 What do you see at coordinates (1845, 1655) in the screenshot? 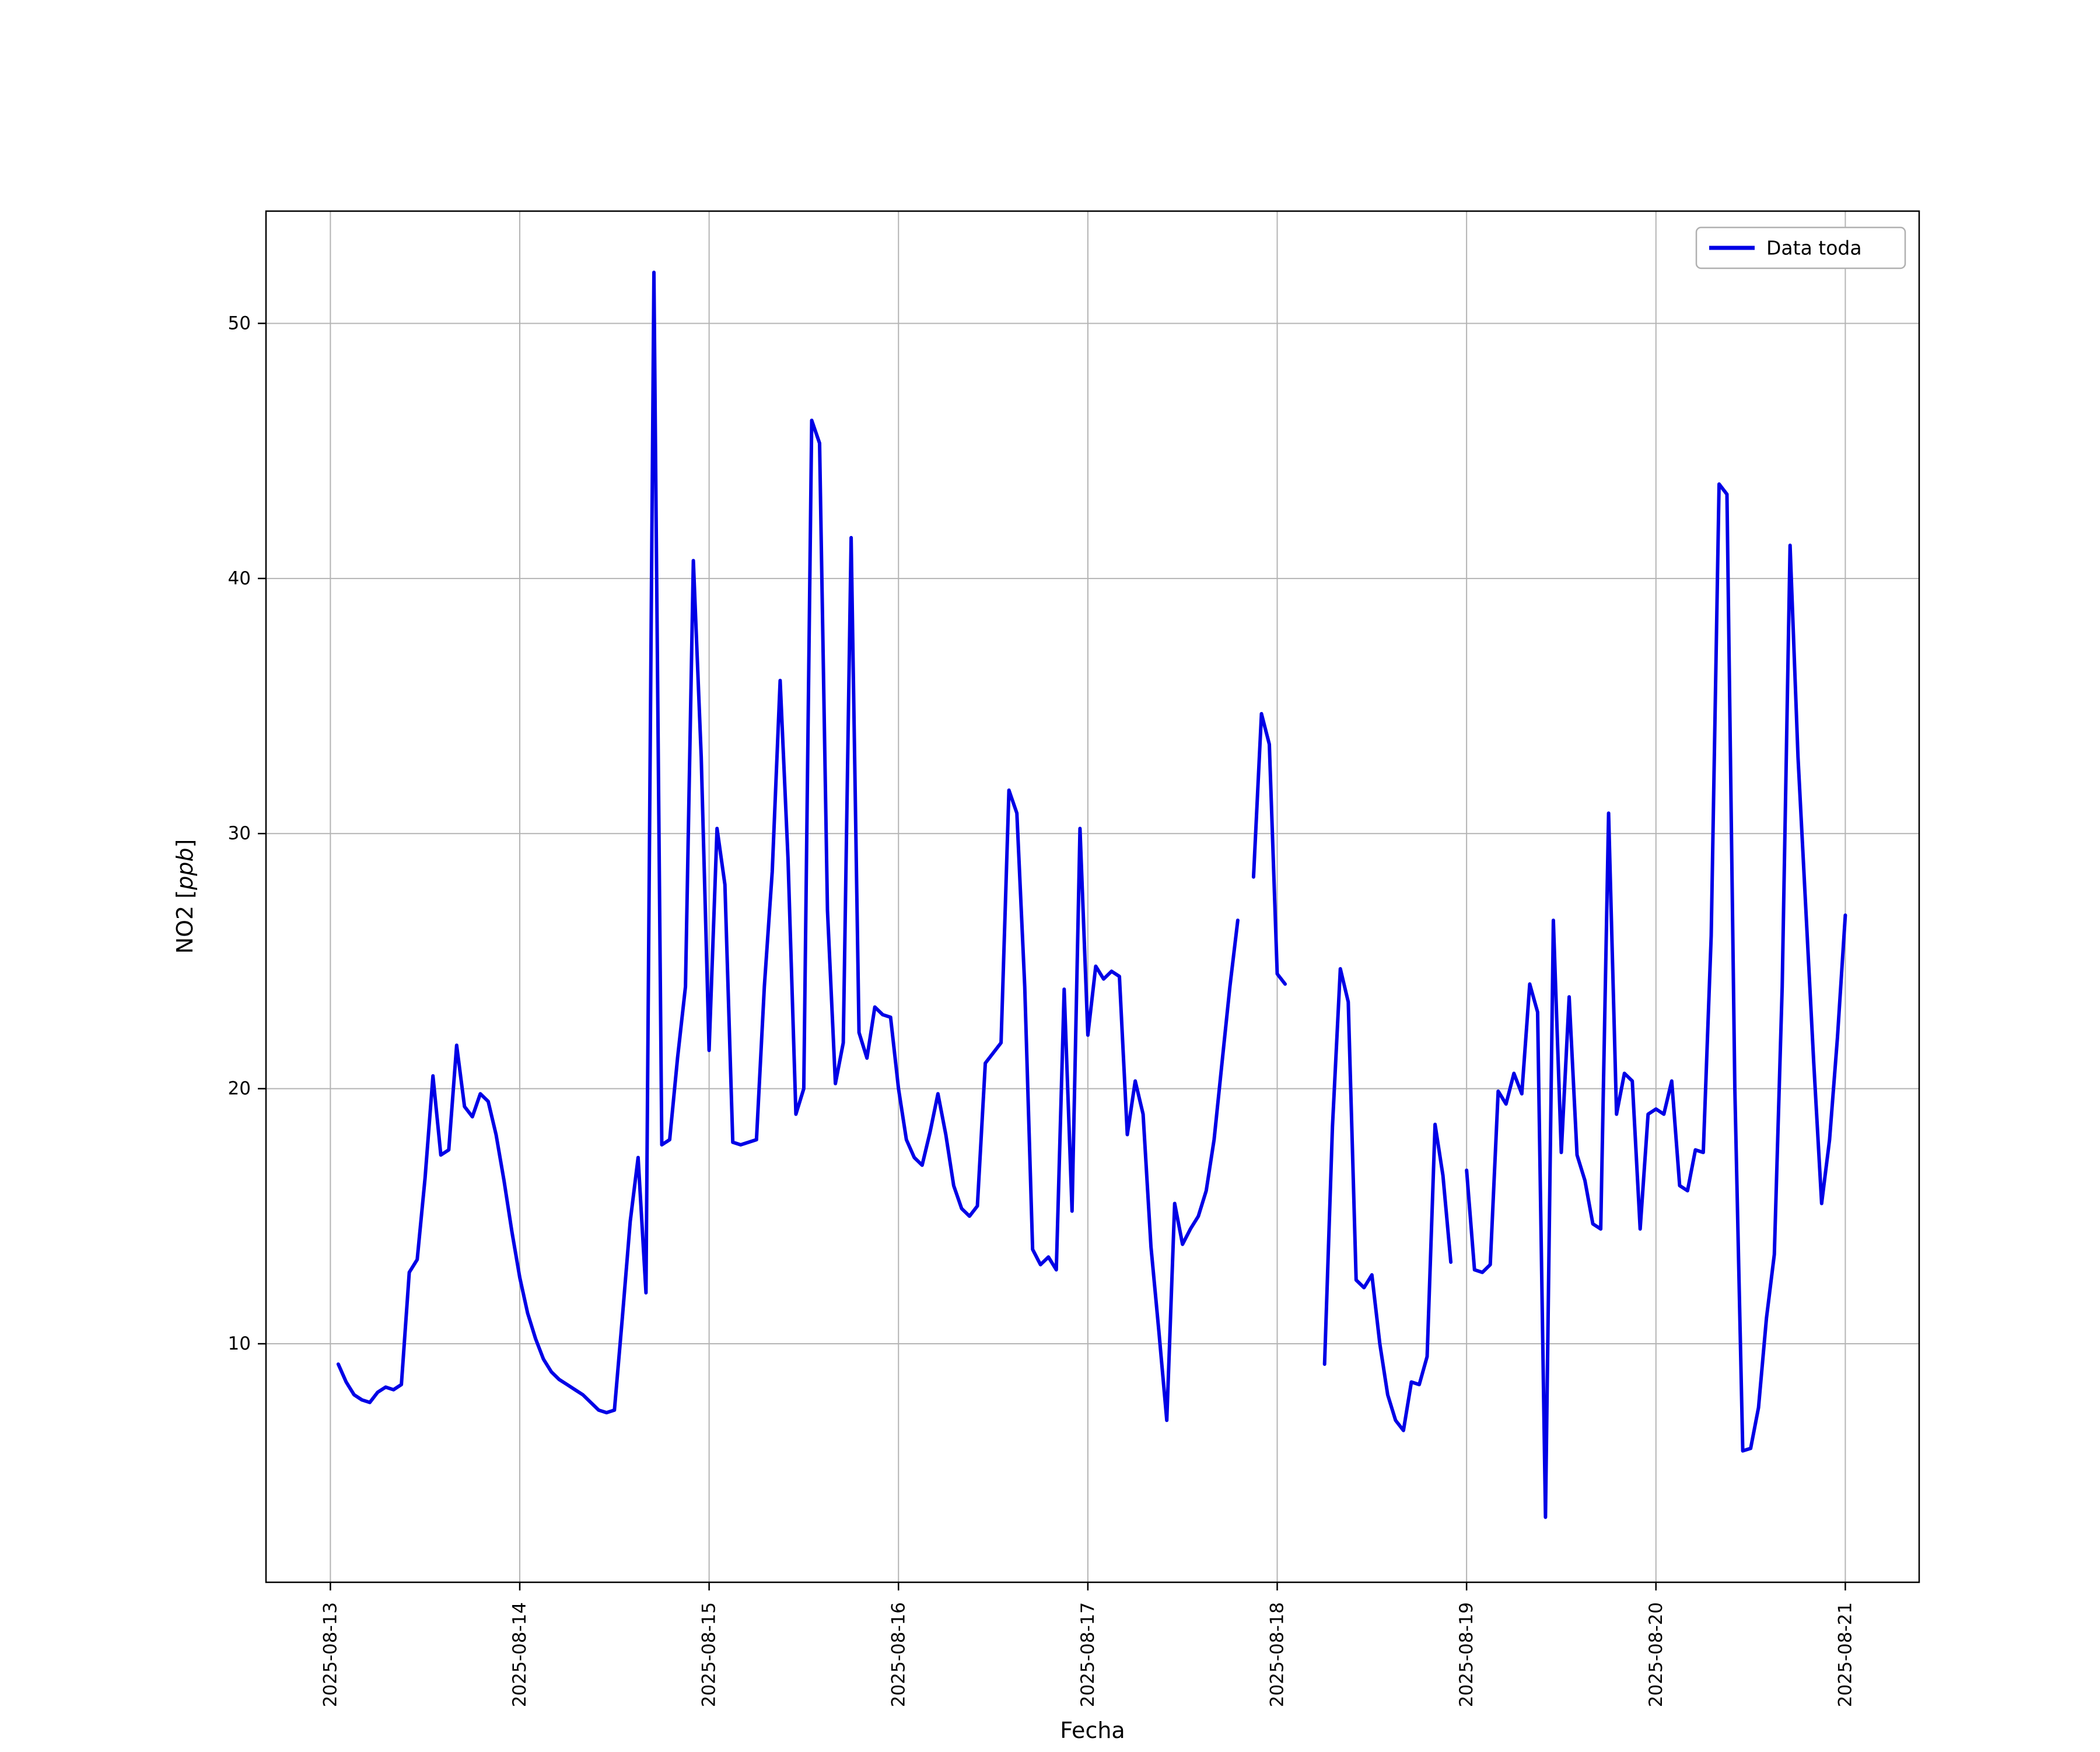
I see `x-tick-label: 2025-08-21` at bounding box center [1845, 1655].